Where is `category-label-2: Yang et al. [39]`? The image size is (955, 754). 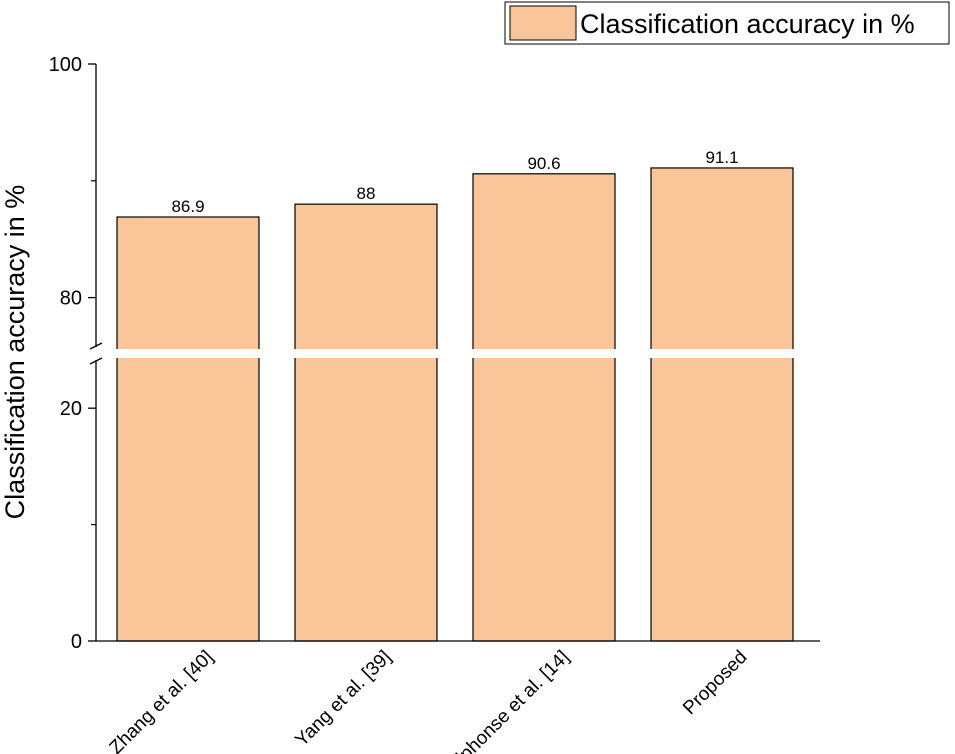 category-label-2: Yang et al. [39] is located at coordinates (343, 699).